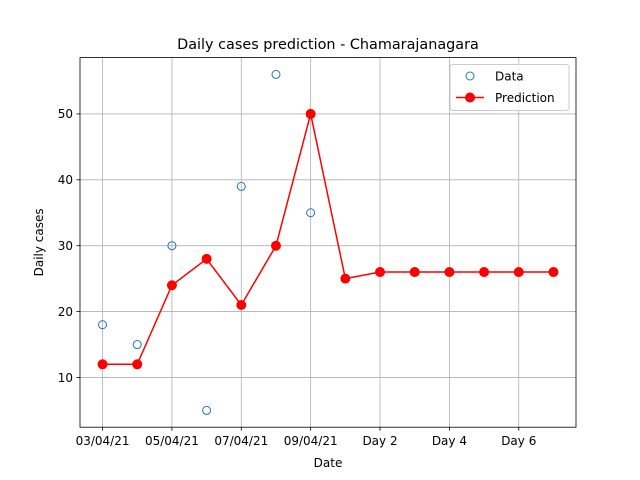 The image size is (640, 480). Describe the element at coordinates (311, 441) in the screenshot. I see `x-tick-label: 09/04/21` at that location.